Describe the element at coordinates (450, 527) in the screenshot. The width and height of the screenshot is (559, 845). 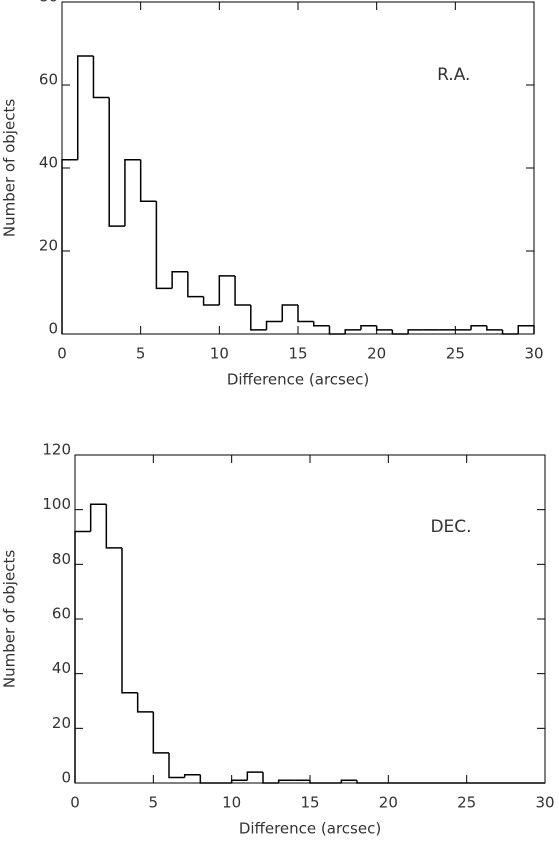
I see `annotation: DEC.` at that location.